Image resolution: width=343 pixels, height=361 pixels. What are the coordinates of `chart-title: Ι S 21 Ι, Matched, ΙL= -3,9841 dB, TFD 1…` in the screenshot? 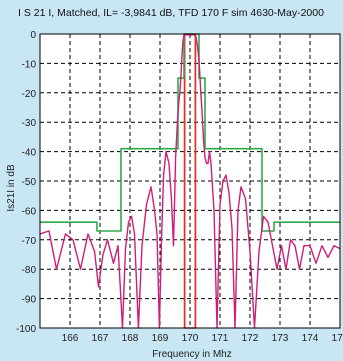 It's located at (171, 13).